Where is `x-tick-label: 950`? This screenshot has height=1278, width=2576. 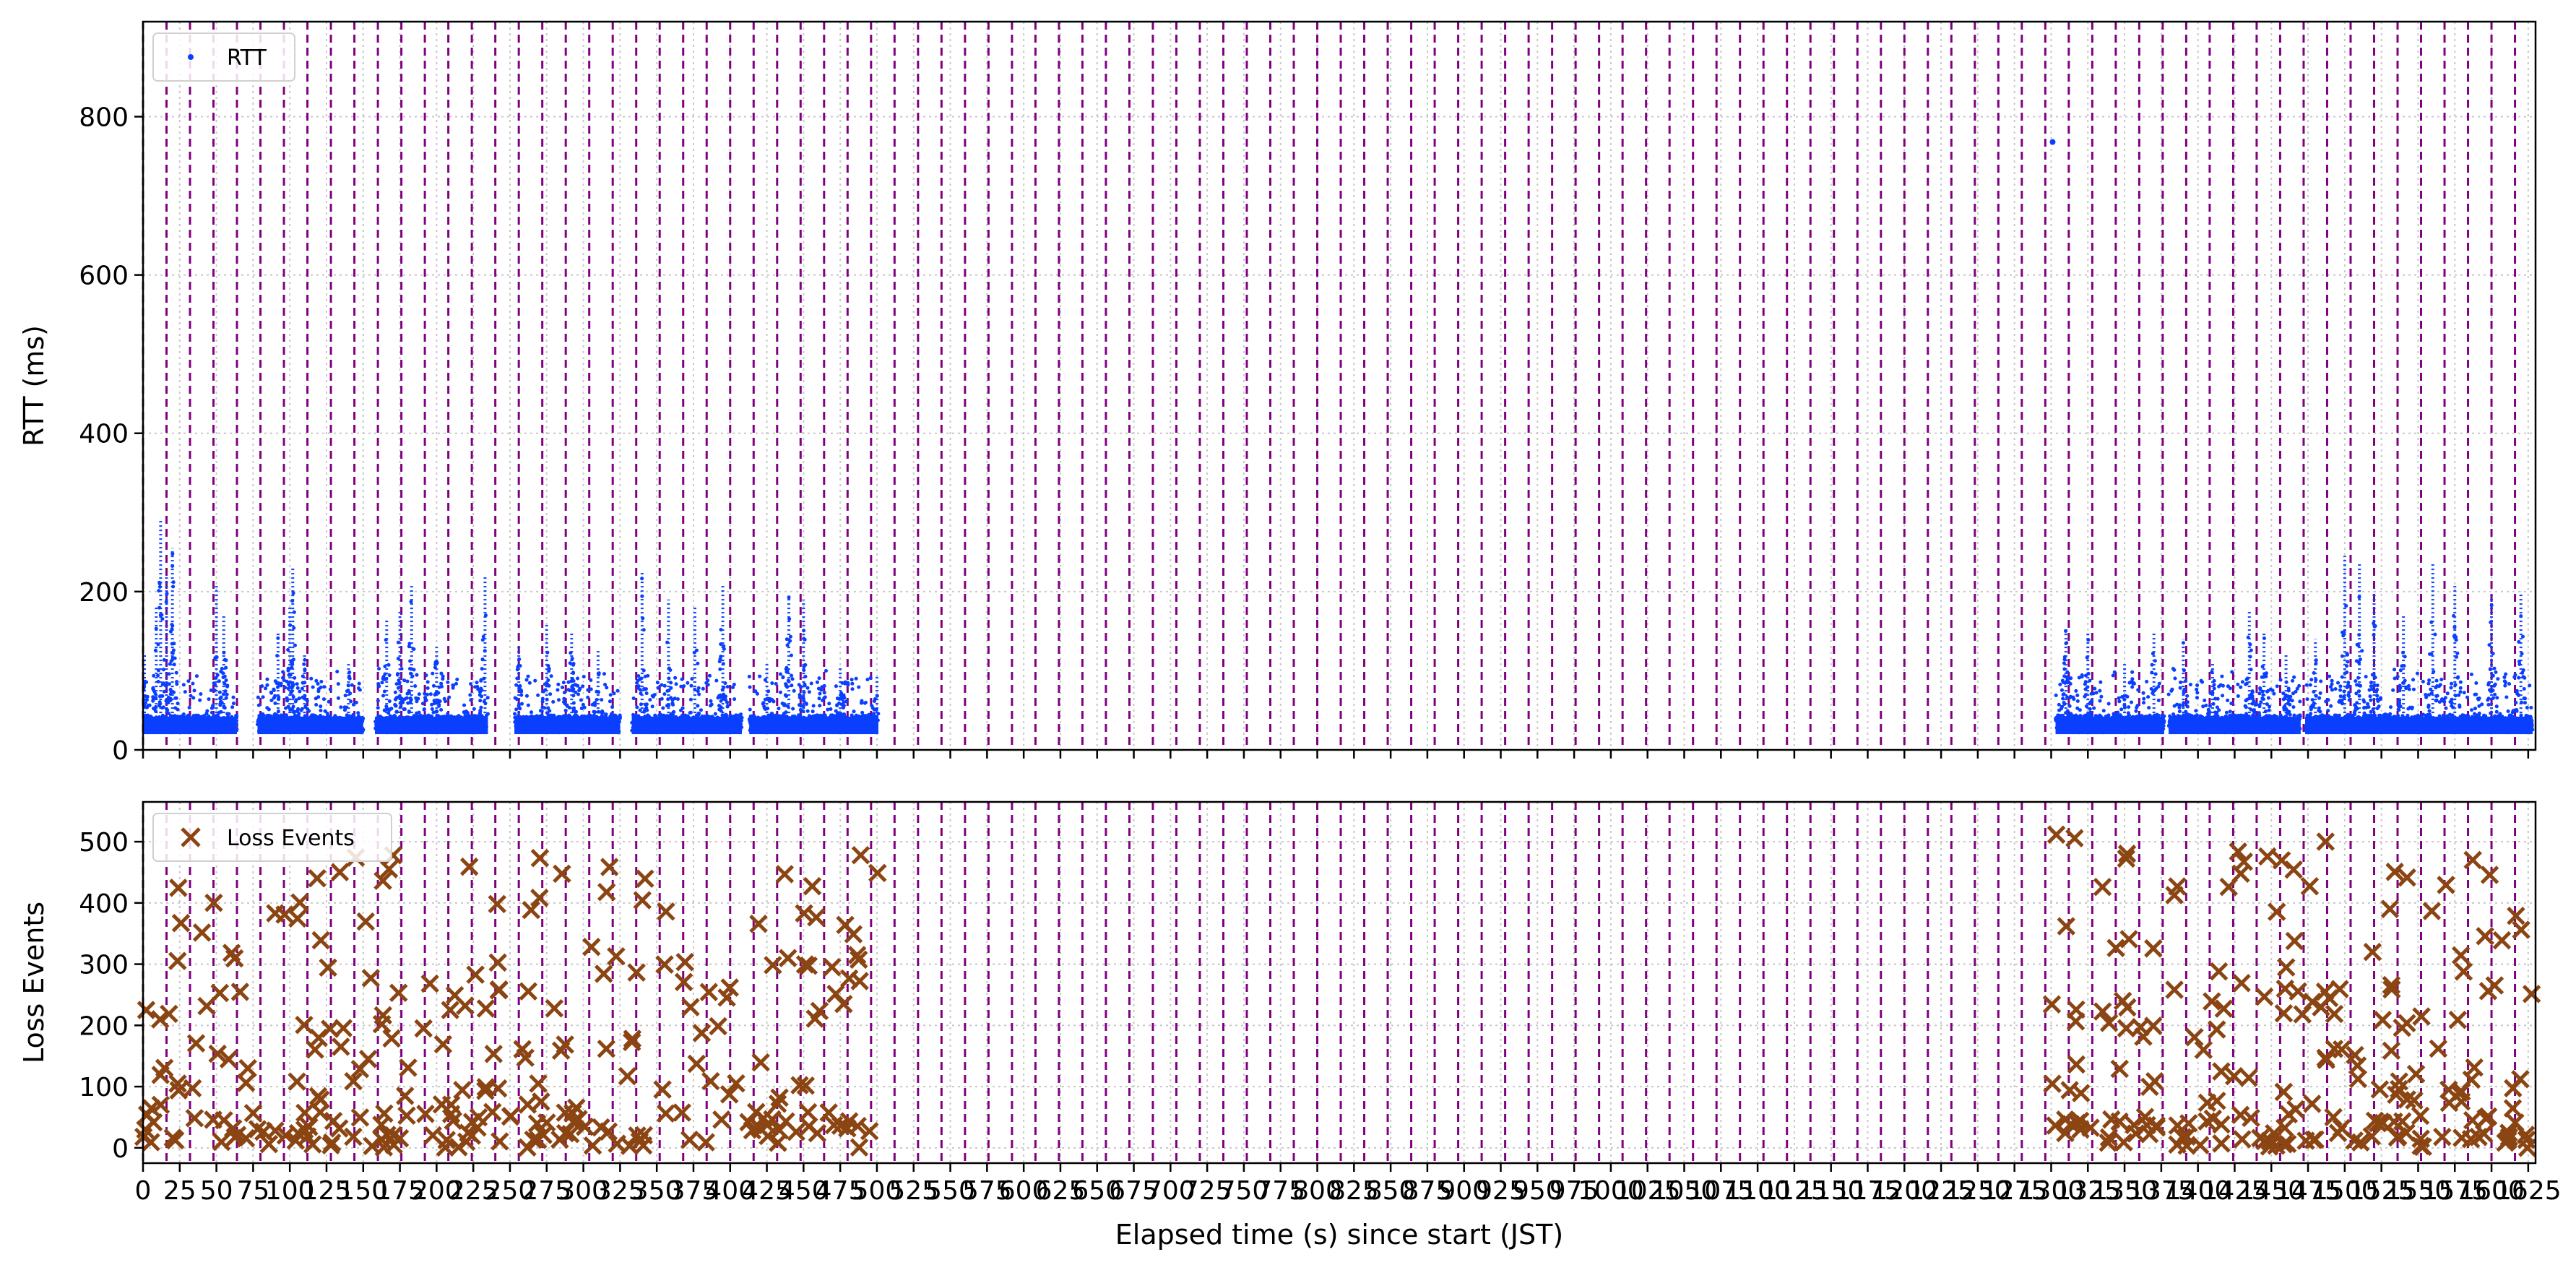 x-tick-label: 950 is located at coordinates (1538, 1191).